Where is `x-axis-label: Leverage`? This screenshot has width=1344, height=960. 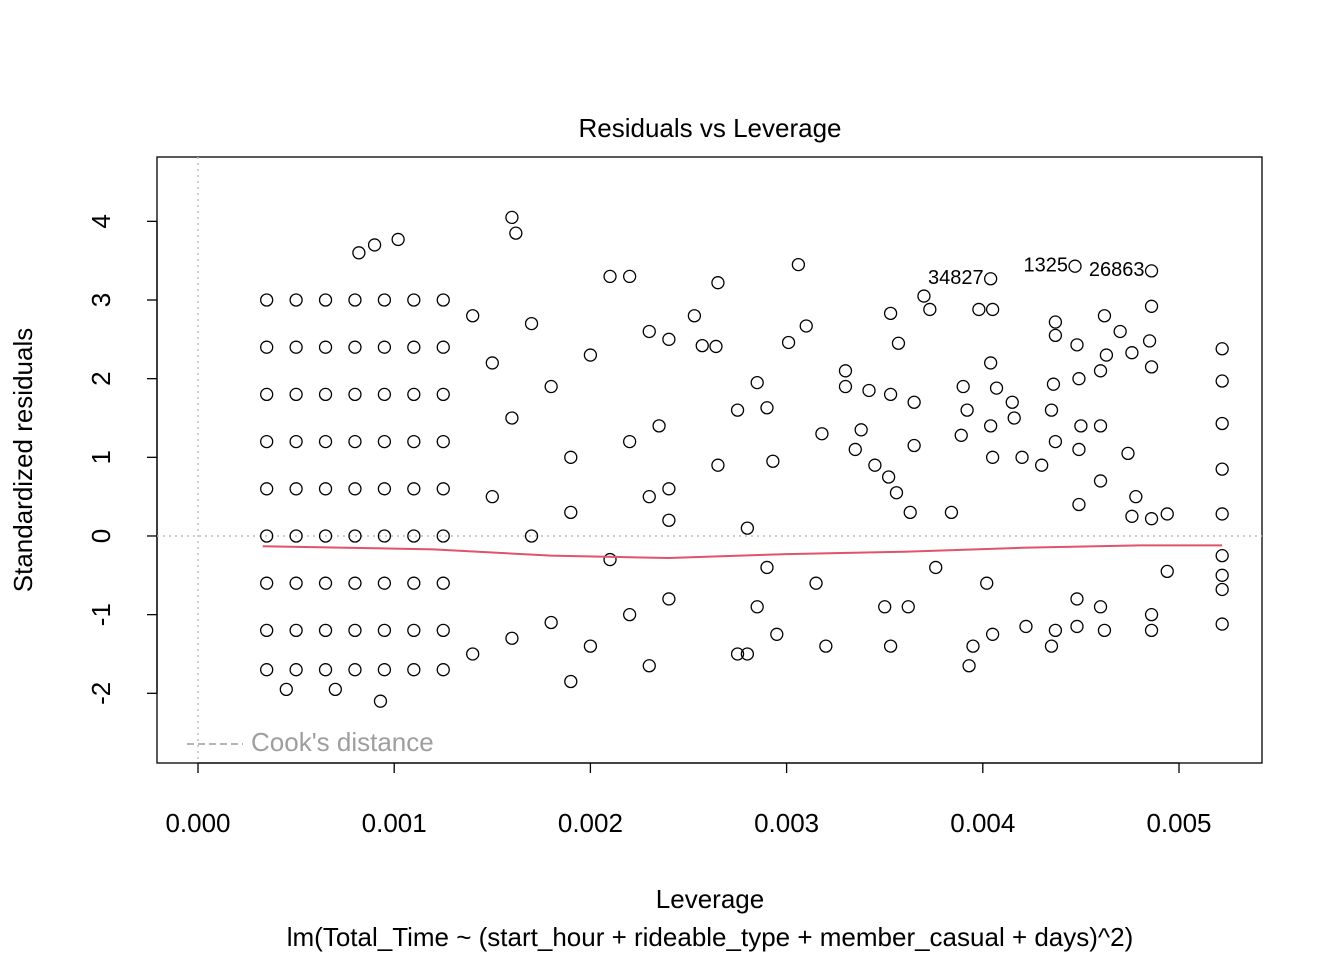
x-axis-label: Leverage is located at coordinates (710, 899).